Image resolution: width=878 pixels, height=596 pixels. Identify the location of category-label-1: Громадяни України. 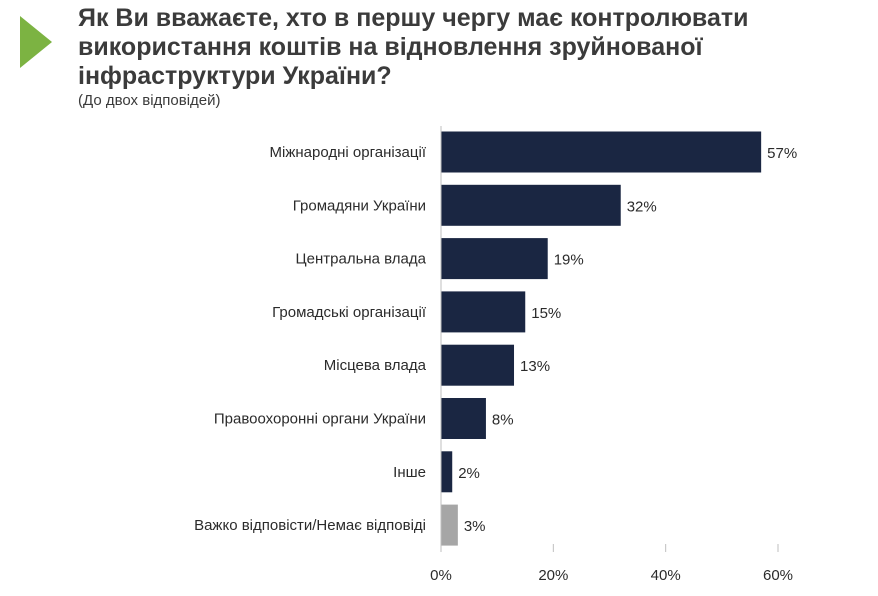
(359, 205).